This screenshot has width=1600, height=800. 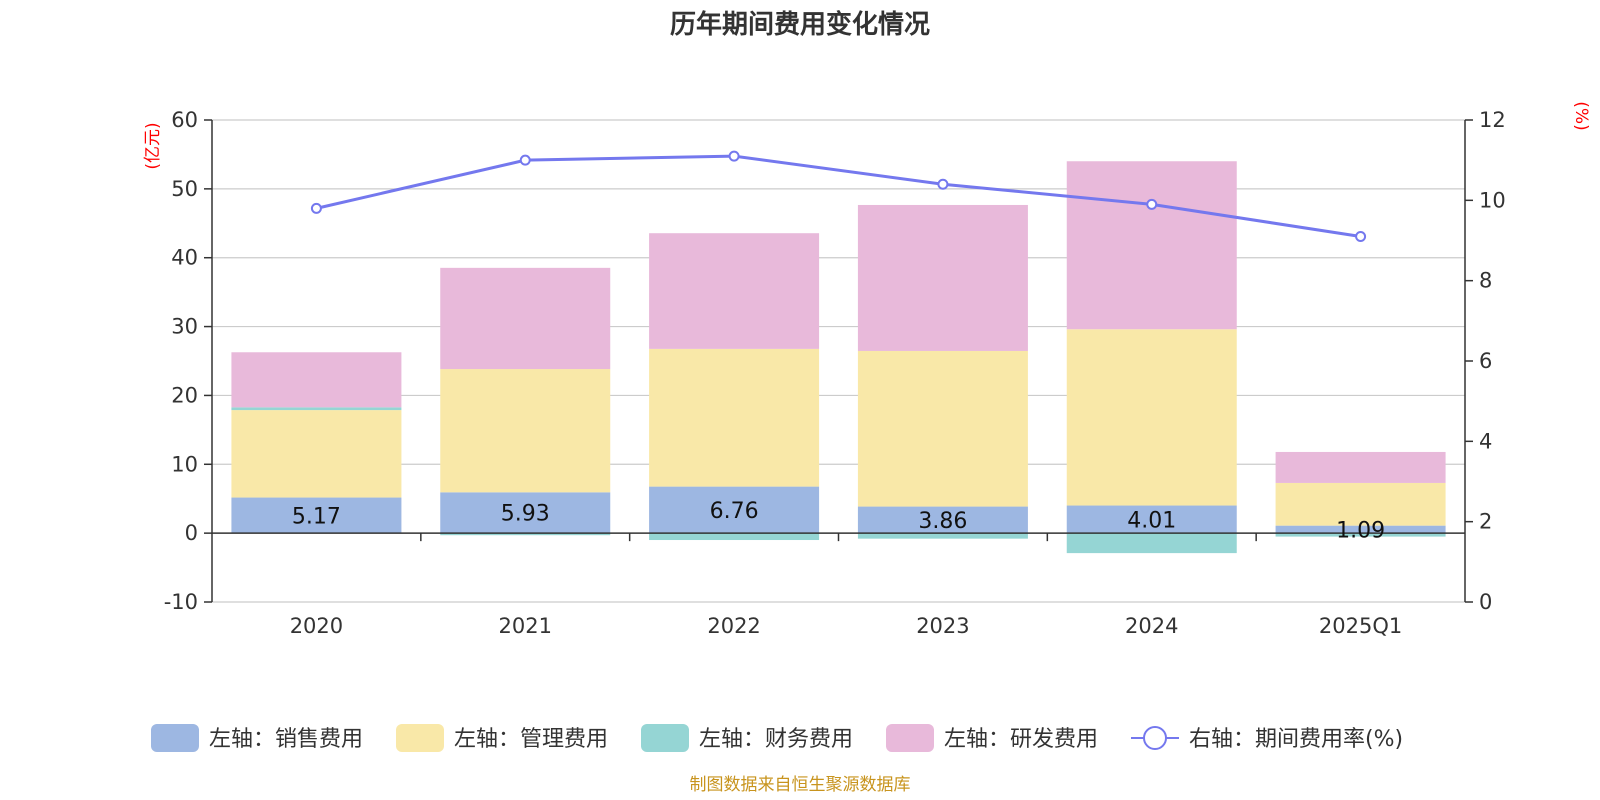 What do you see at coordinates (1485, 361) in the screenshot?
I see `right-tick-label: 6` at bounding box center [1485, 361].